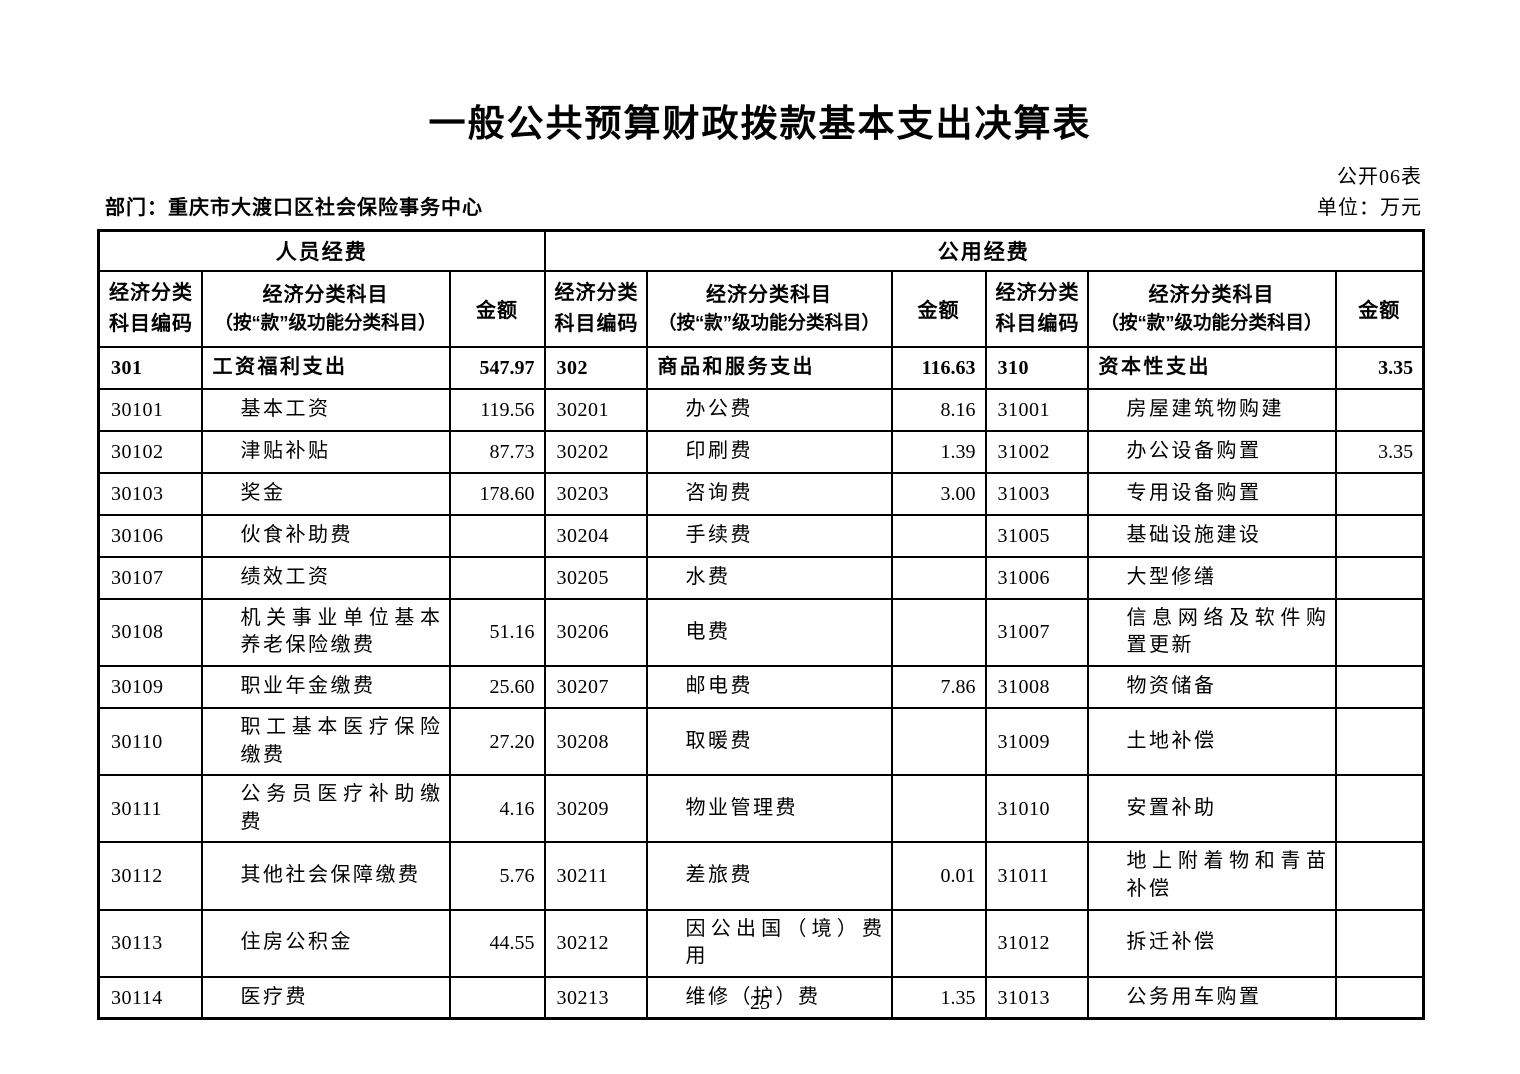 The width and height of the screenshot is (1520, 1074). Describe the element at coordinates (497, 742) in the screenshot. I see `cell-amount: 27.20` at that location.